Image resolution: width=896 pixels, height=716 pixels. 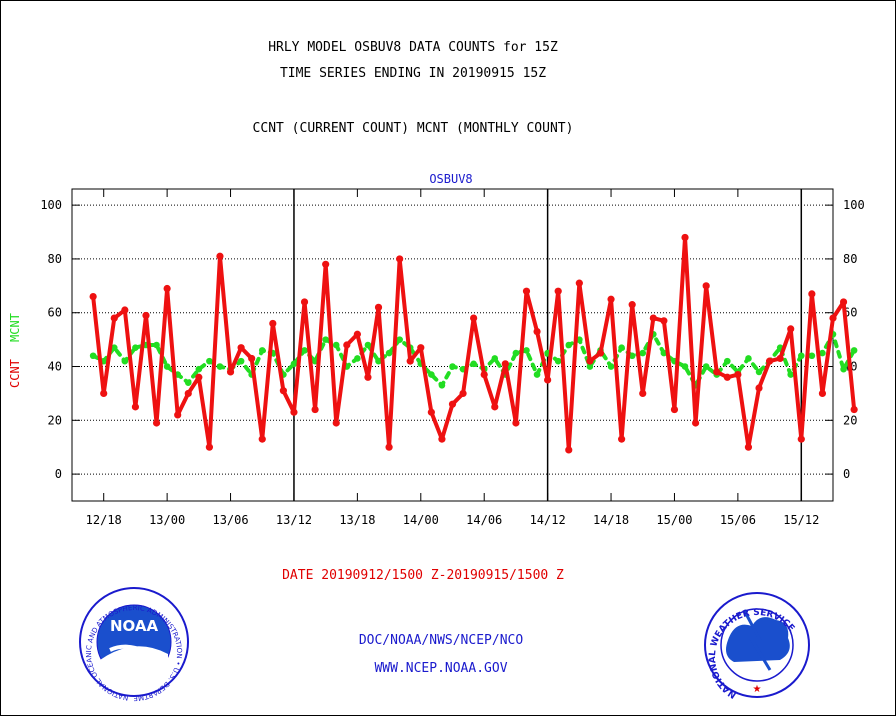 What do you see at coordinates (738, 520) in the screenshot?
I see `x-tick-label-15/06: 15/06` at bounding box center [738, 520].